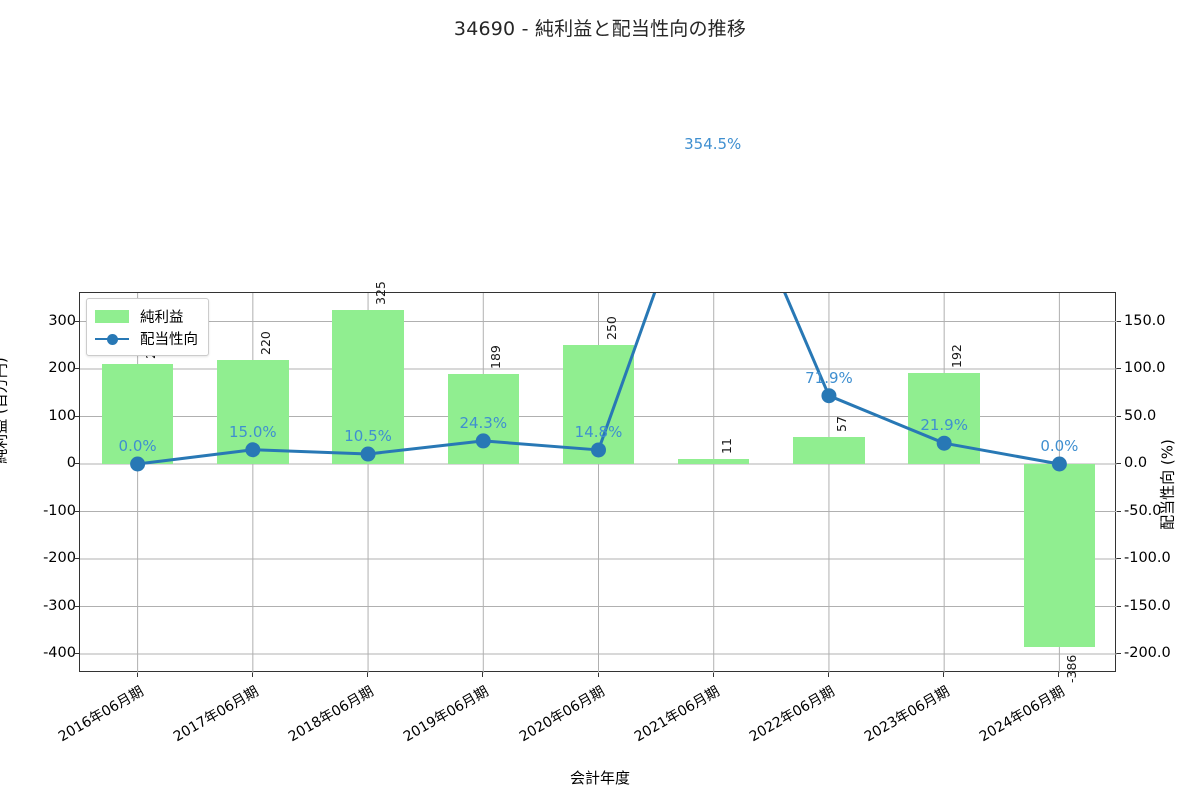 This screenshot has height=800, width=1200. I want to click on bar-2024年06月期, so click(1059, 556).